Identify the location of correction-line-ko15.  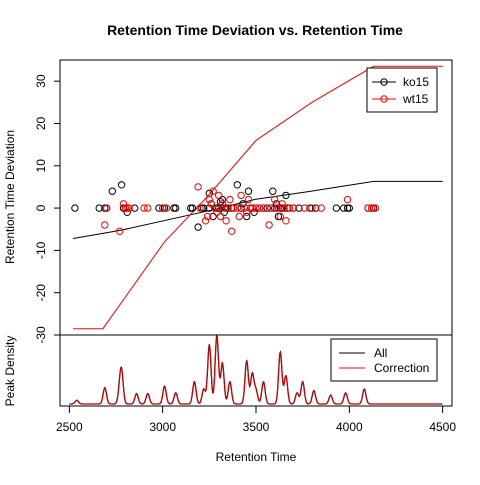
(258, 209).